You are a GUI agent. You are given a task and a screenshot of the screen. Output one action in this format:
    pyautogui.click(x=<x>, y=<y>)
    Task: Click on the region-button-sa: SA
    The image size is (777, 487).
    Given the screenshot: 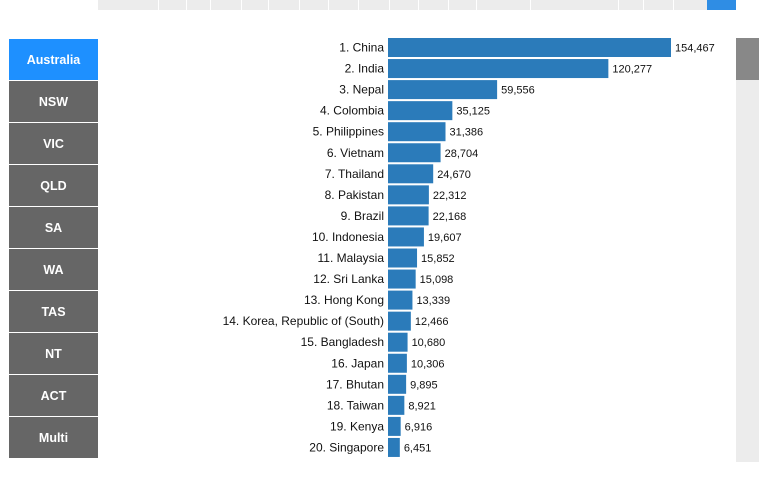 What is the action you would take?
    pyautogui.click(x=53, y=227)
    